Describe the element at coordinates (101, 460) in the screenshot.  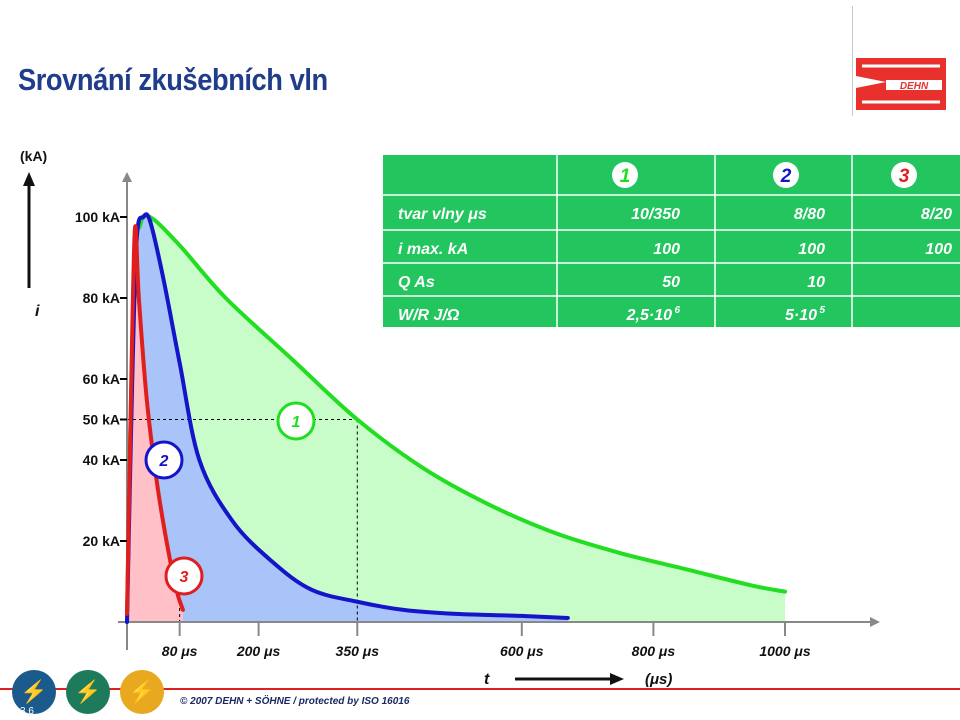
I see `y-tick-label: 40 kA` at that location.